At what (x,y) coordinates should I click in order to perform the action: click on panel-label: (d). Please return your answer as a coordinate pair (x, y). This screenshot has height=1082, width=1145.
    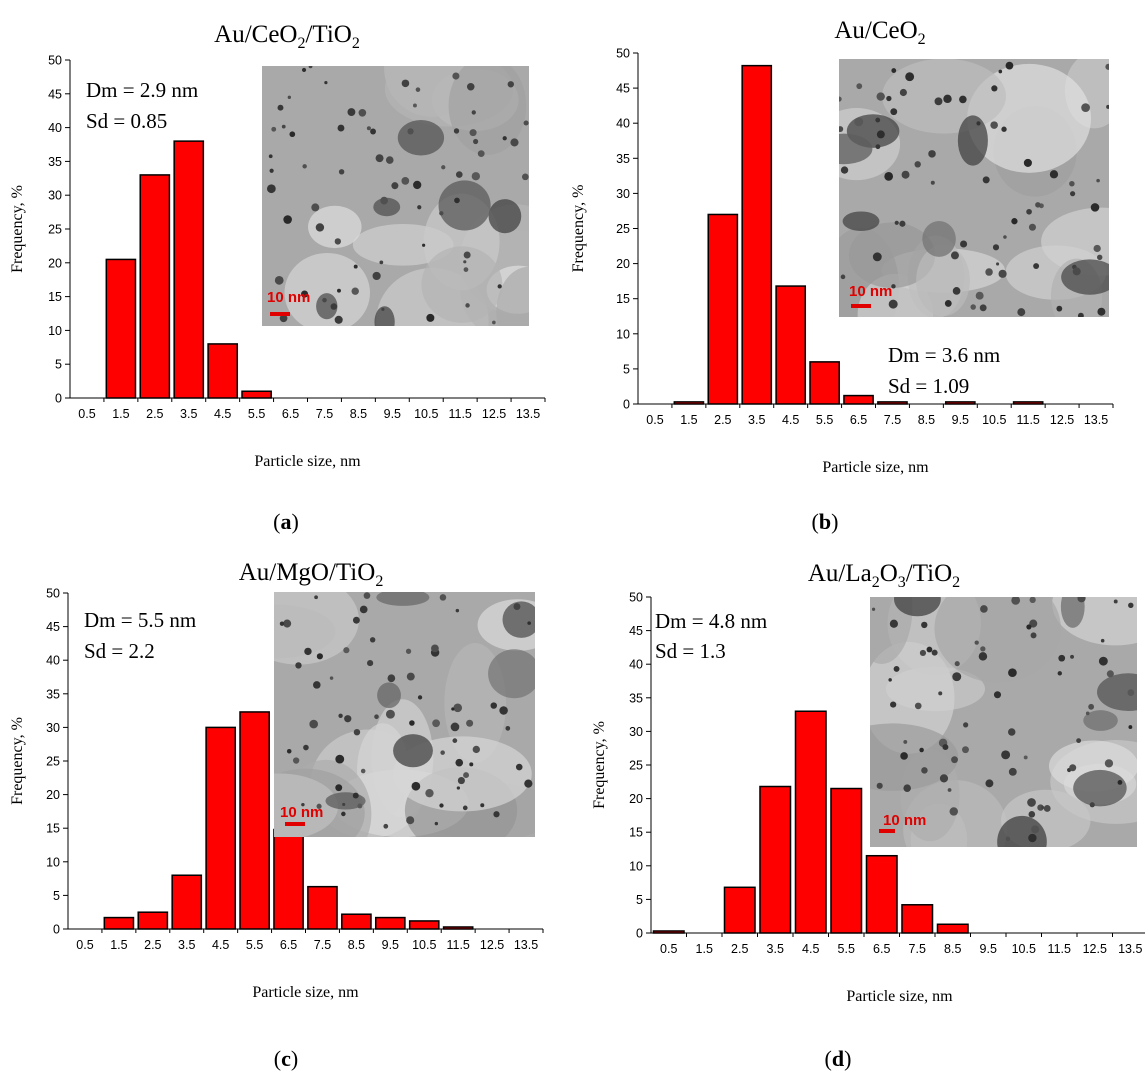
    Looking at the image, I should click on (838, 1058).